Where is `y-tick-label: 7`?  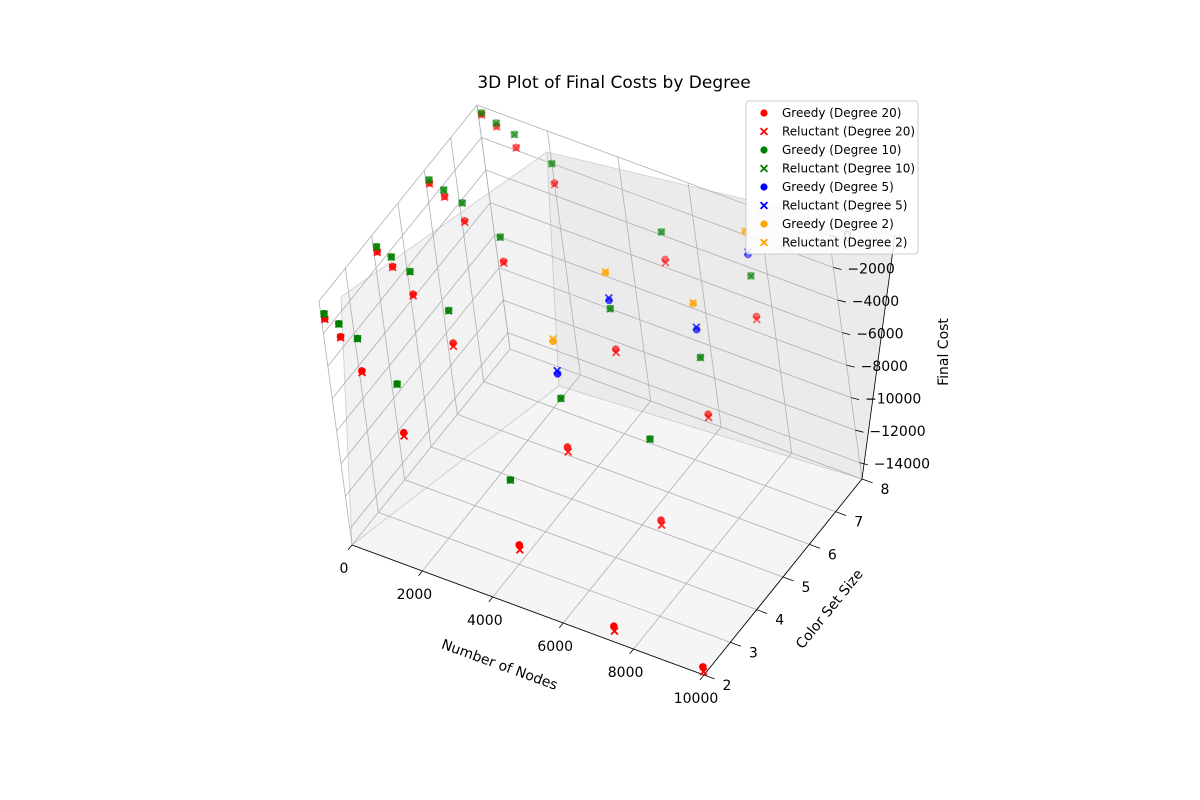 y-tick-label: 7 is located at coordinates (858, 523).